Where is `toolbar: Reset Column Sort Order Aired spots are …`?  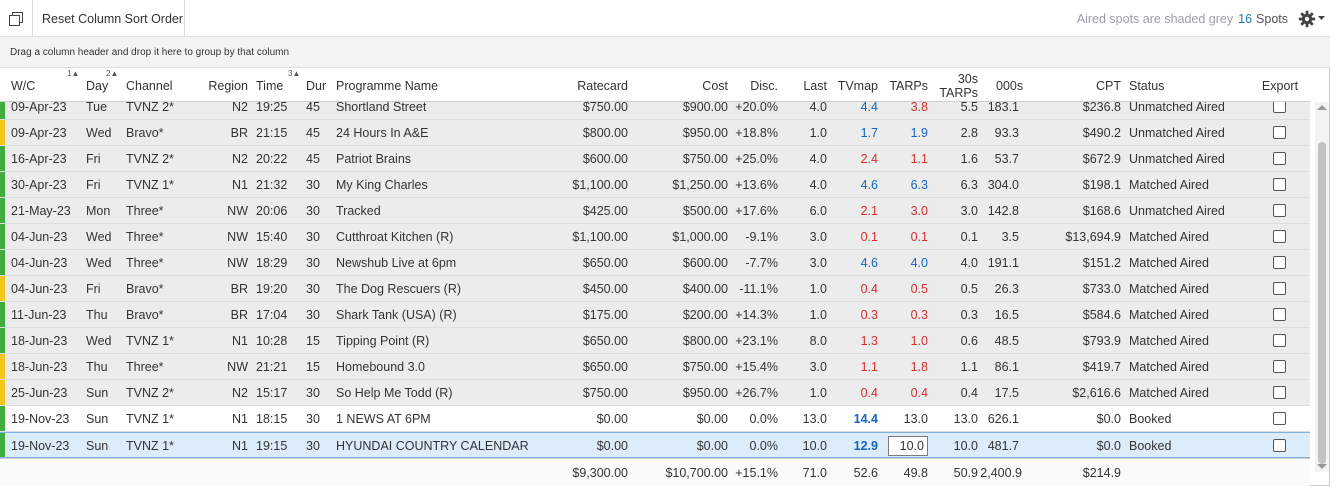 toolbar: Reset Column Sort Order Aired spots are … is located at coordinates (665, 18).